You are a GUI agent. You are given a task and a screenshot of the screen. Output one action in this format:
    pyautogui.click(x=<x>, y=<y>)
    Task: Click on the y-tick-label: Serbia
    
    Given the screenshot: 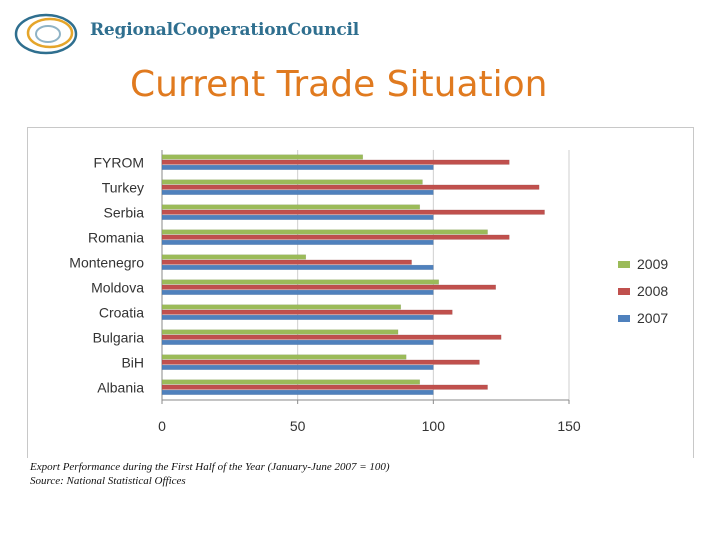 What is the action you would take?
    pyautogui.click(x=124, y=213)
    